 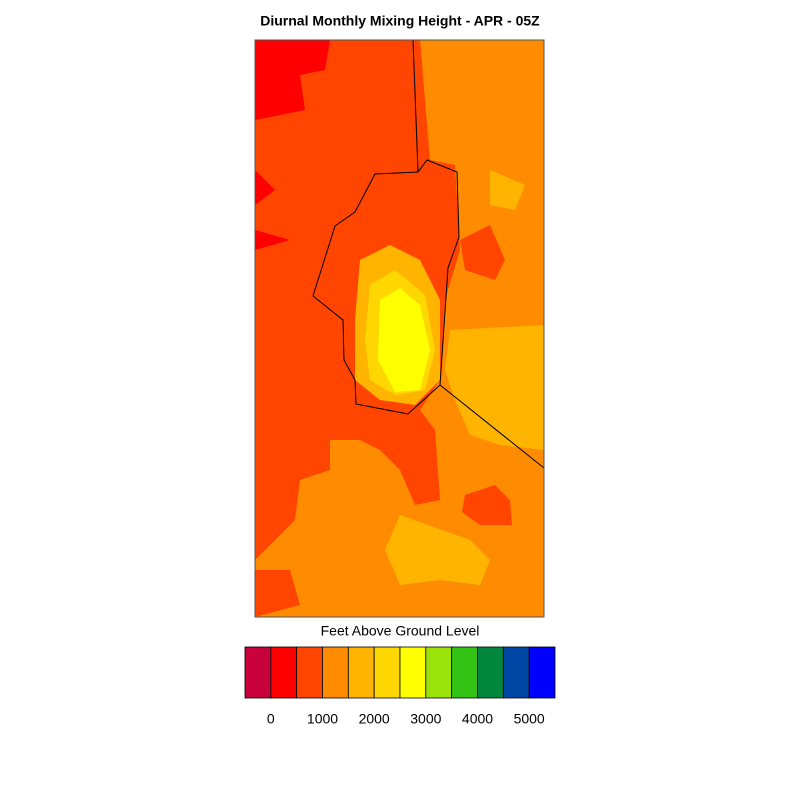 What do you see at coordinates (529, 719) in the screenshot?
I see `colorbar-tick-label: 5000` at bounding box center [529, 719].